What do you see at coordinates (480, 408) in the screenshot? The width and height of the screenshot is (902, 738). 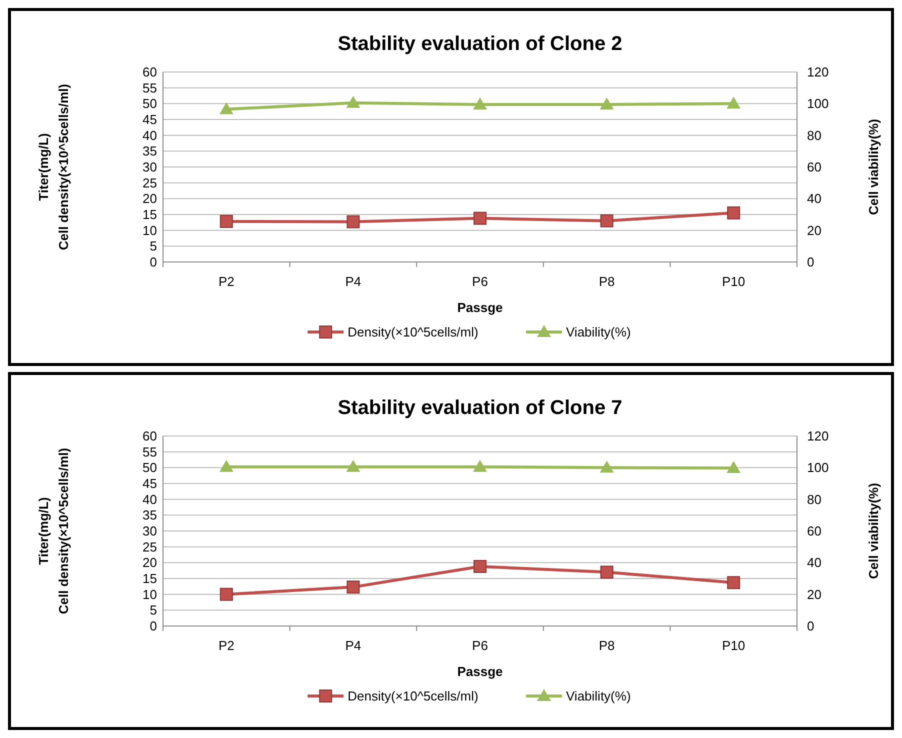 I see `chart-title: Stability evaluation of Clone 7` at bounding box center [480, 408].